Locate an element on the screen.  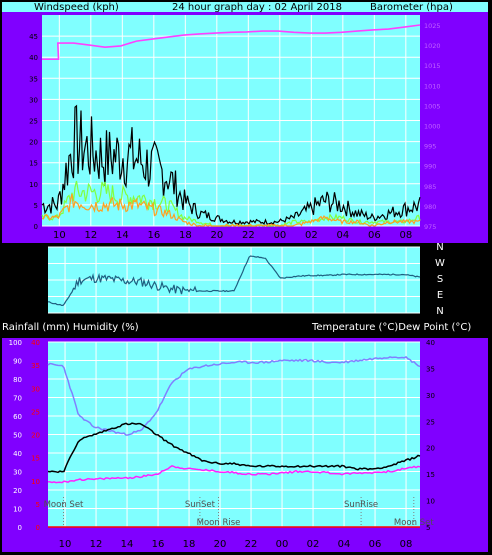
wind-x-tick: 10 is located at coordinates (59, 235).